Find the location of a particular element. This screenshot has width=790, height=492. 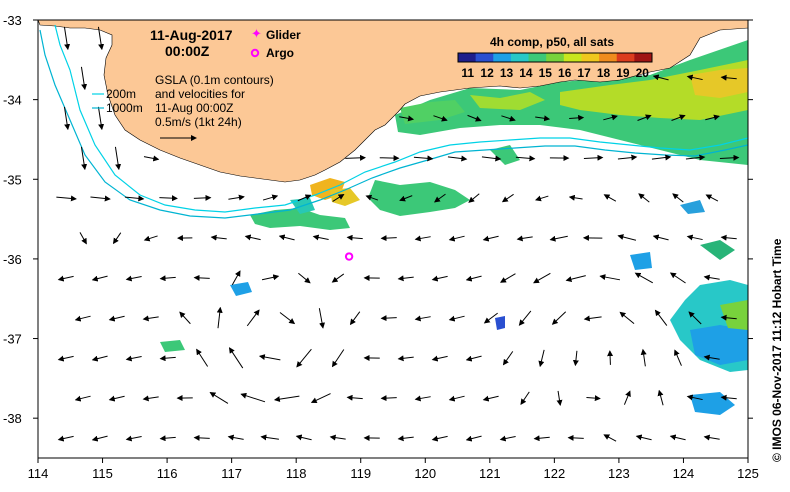

copyright-side-text: © IMOS 06-Nov-2017 11:12 Hobart Time is located at coordinates (777, 350).